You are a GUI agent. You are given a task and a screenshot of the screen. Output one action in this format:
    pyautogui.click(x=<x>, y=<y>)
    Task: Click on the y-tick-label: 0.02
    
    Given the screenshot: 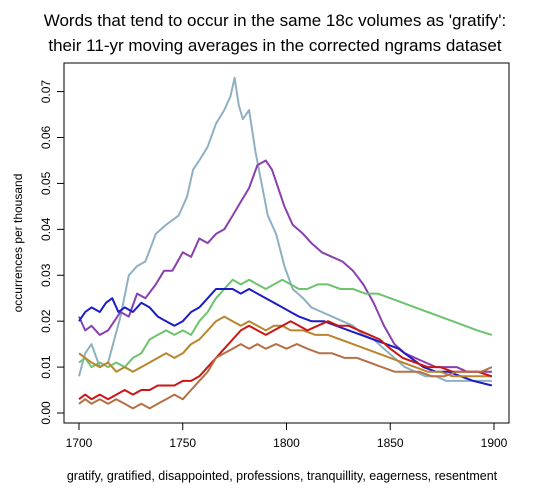 What is the action you would take?
    pyautogui.click(x=46, y=321)
    